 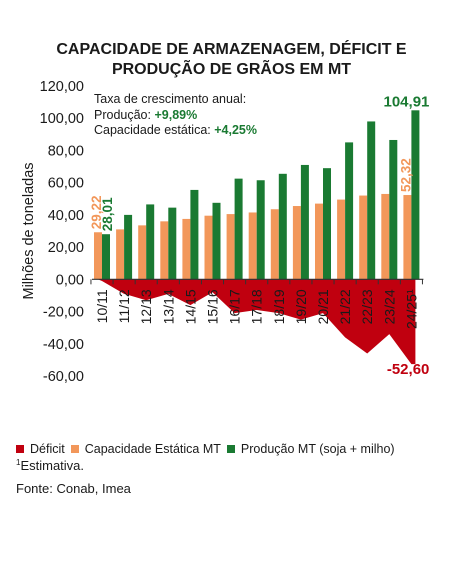 I want to click on annotation-producao: Produção: +9,89%, so click(x=145, y=115).